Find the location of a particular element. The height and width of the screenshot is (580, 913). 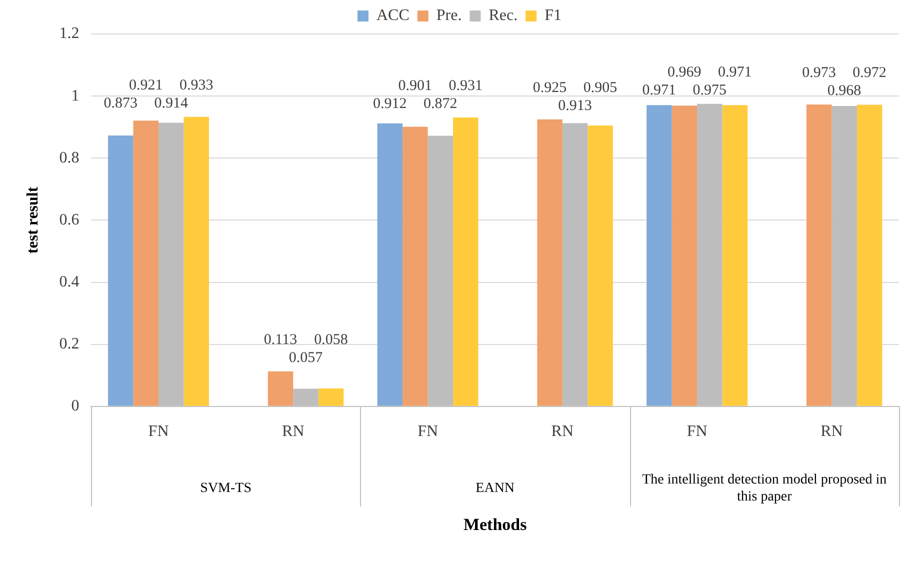

data-label: 0.057 is located at coordinates (306, 358).